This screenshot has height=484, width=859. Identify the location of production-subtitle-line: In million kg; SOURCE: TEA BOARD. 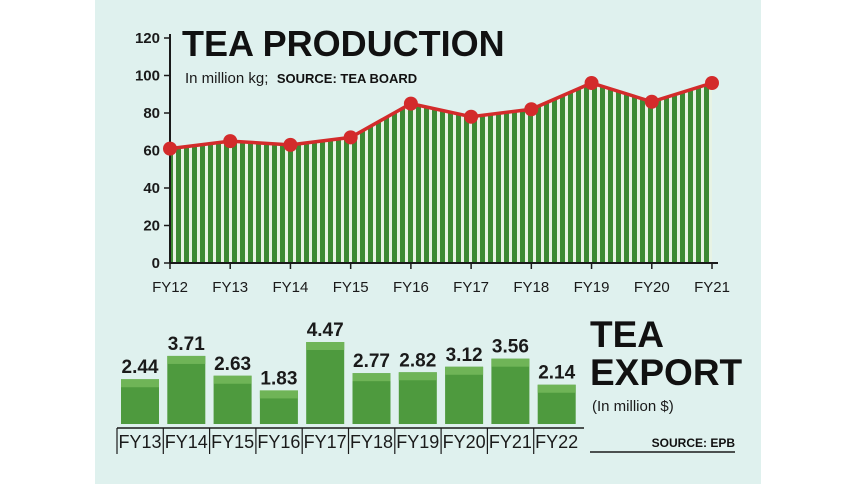
(301, 78).